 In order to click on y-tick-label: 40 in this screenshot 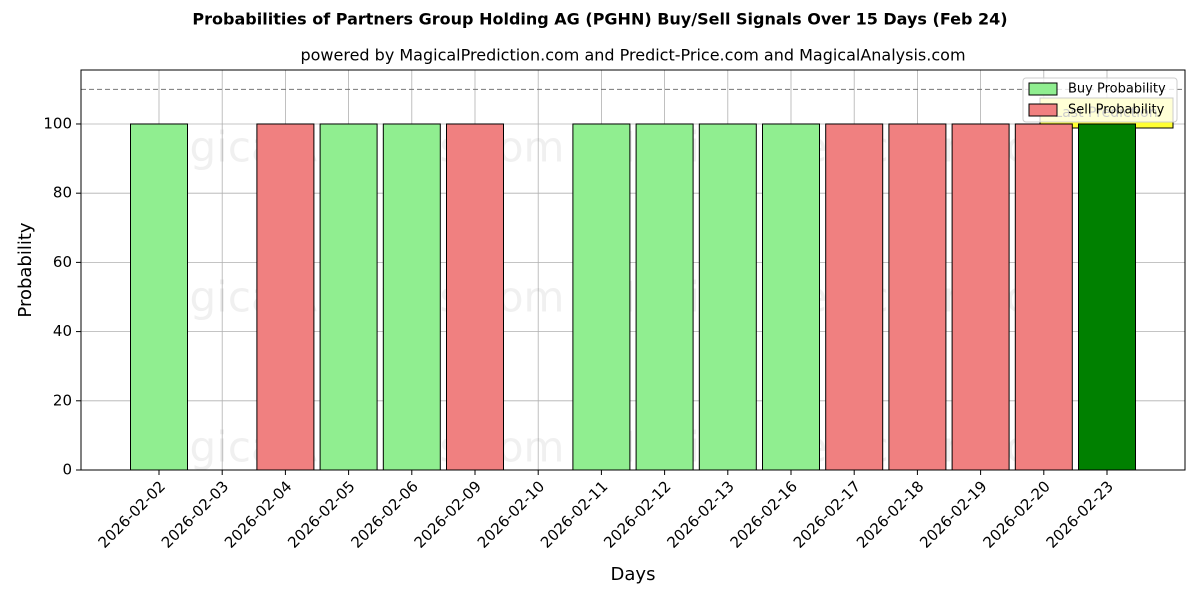, I will do `click(62, 331)`.